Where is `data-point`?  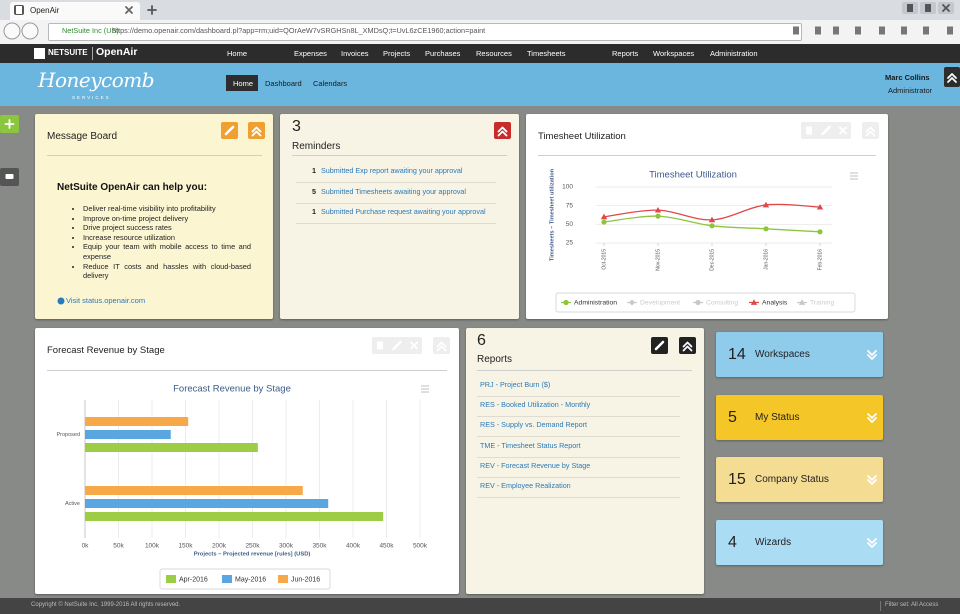
data-point is located at coordinates (604, 216).